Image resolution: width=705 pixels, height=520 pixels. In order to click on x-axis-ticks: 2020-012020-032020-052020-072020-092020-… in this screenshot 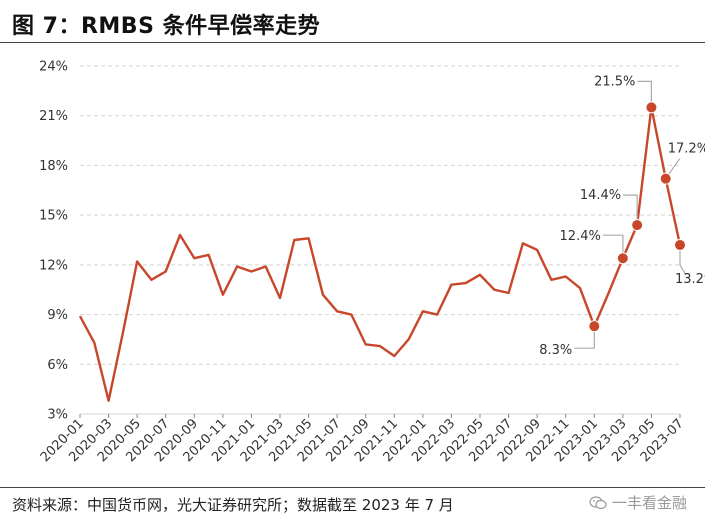, I will do `click(362, 439)`.